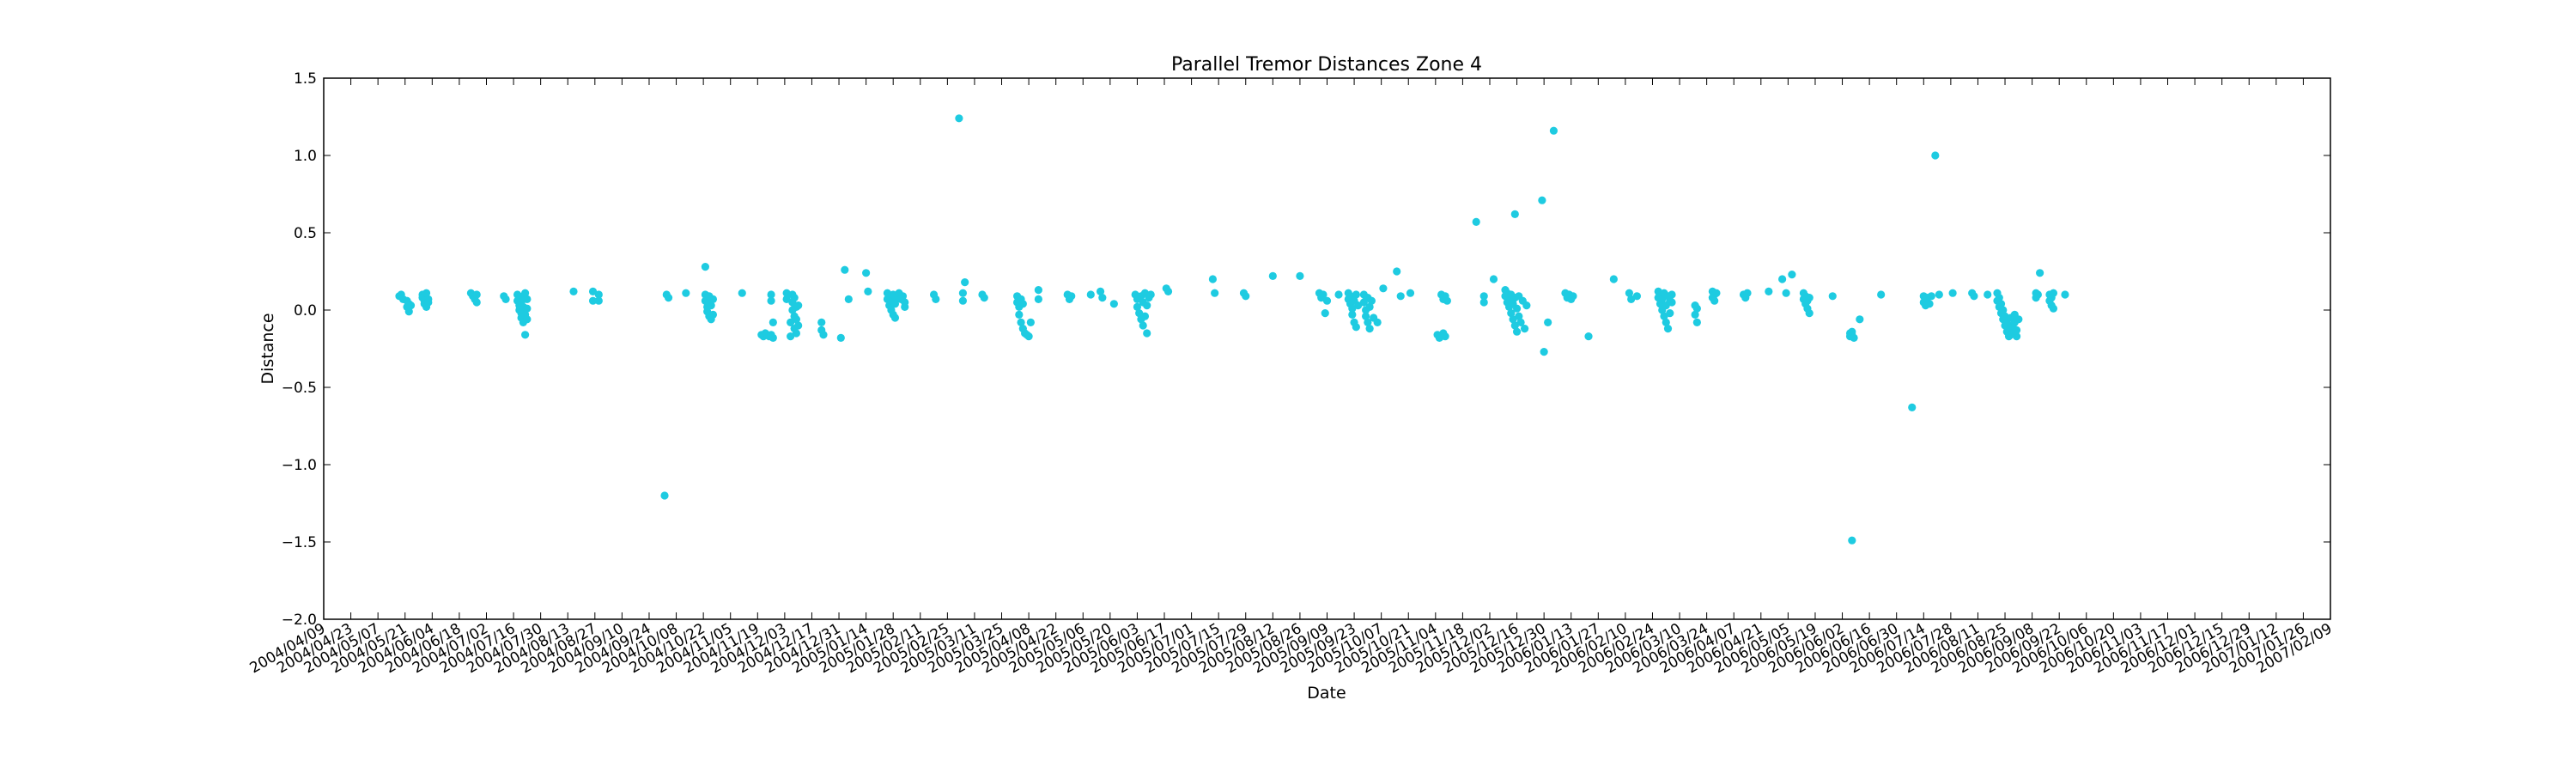  Describe the element at coordinates (1327, 65) in the screenshot. I see `chart-title: Parallel Tremor Distances Zone 4` at that location.